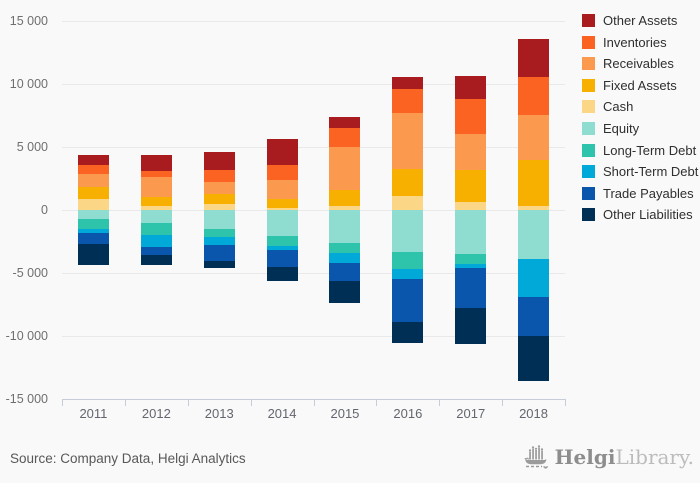  I want to click on legend-item: Other Assets, so click(640, 20).